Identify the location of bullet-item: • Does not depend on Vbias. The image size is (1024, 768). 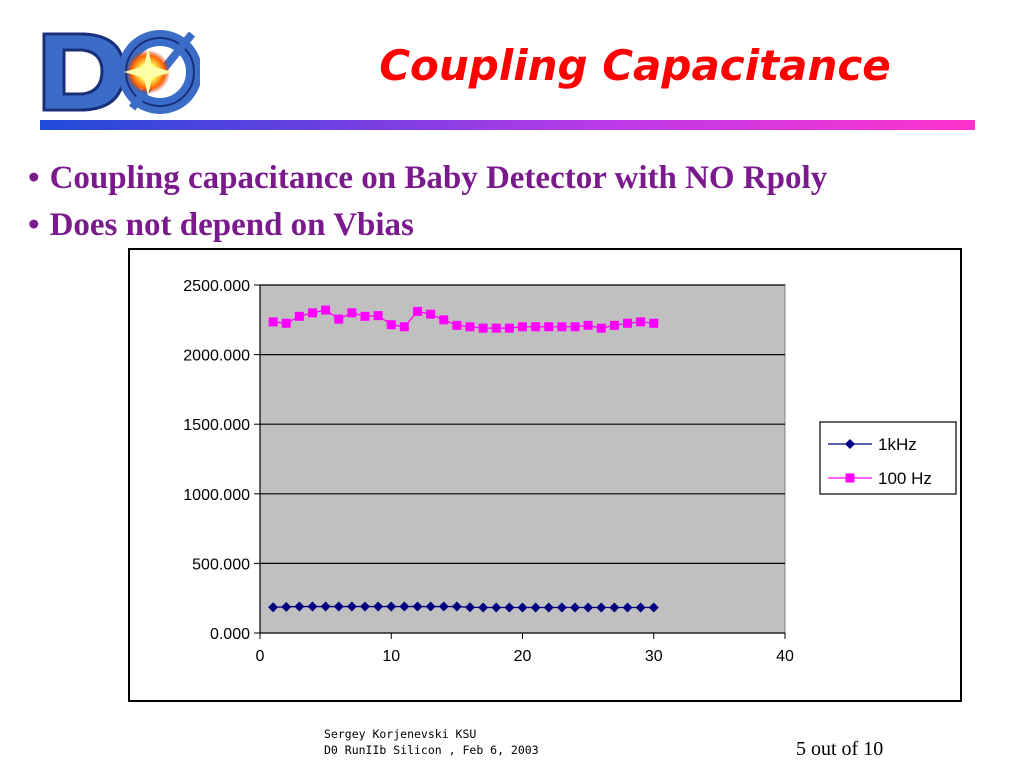
(221, 225).